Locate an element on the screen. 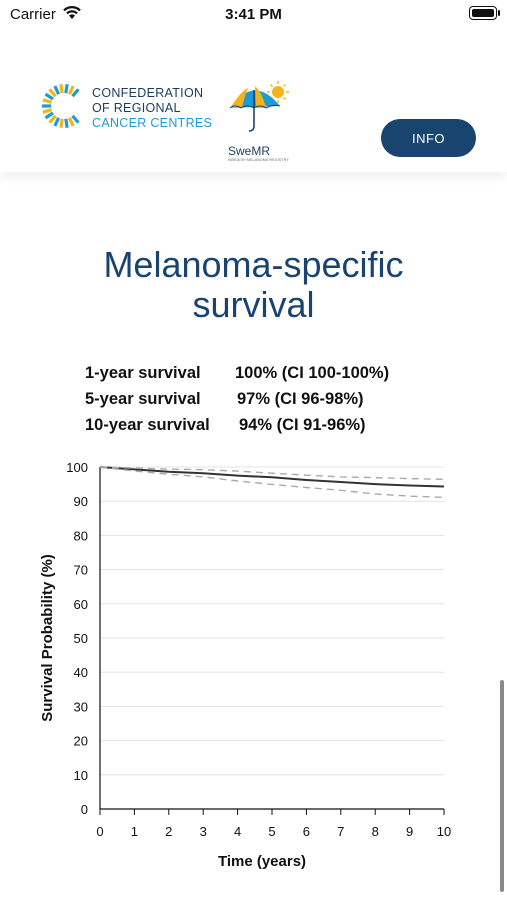 The image size is (507, 900). carrier-label: Carrier is located at coordinates (33, 14).